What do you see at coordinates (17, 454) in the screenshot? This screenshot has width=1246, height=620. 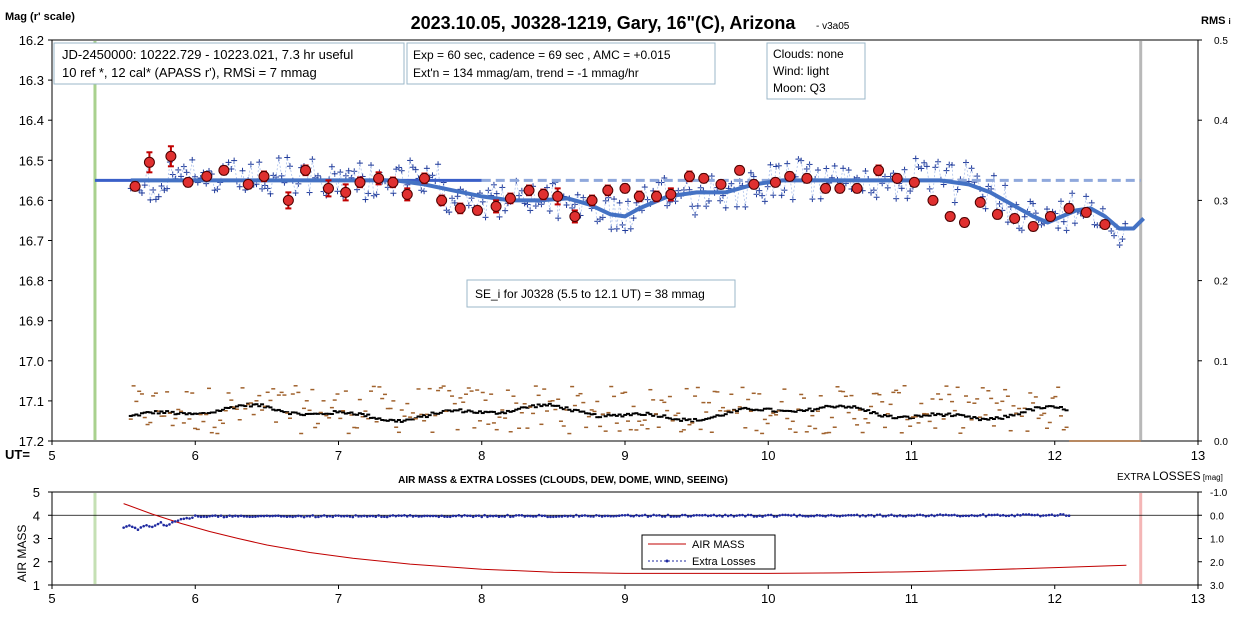 I see `x-axis-label: UT=` at bounding box center [17, 454].